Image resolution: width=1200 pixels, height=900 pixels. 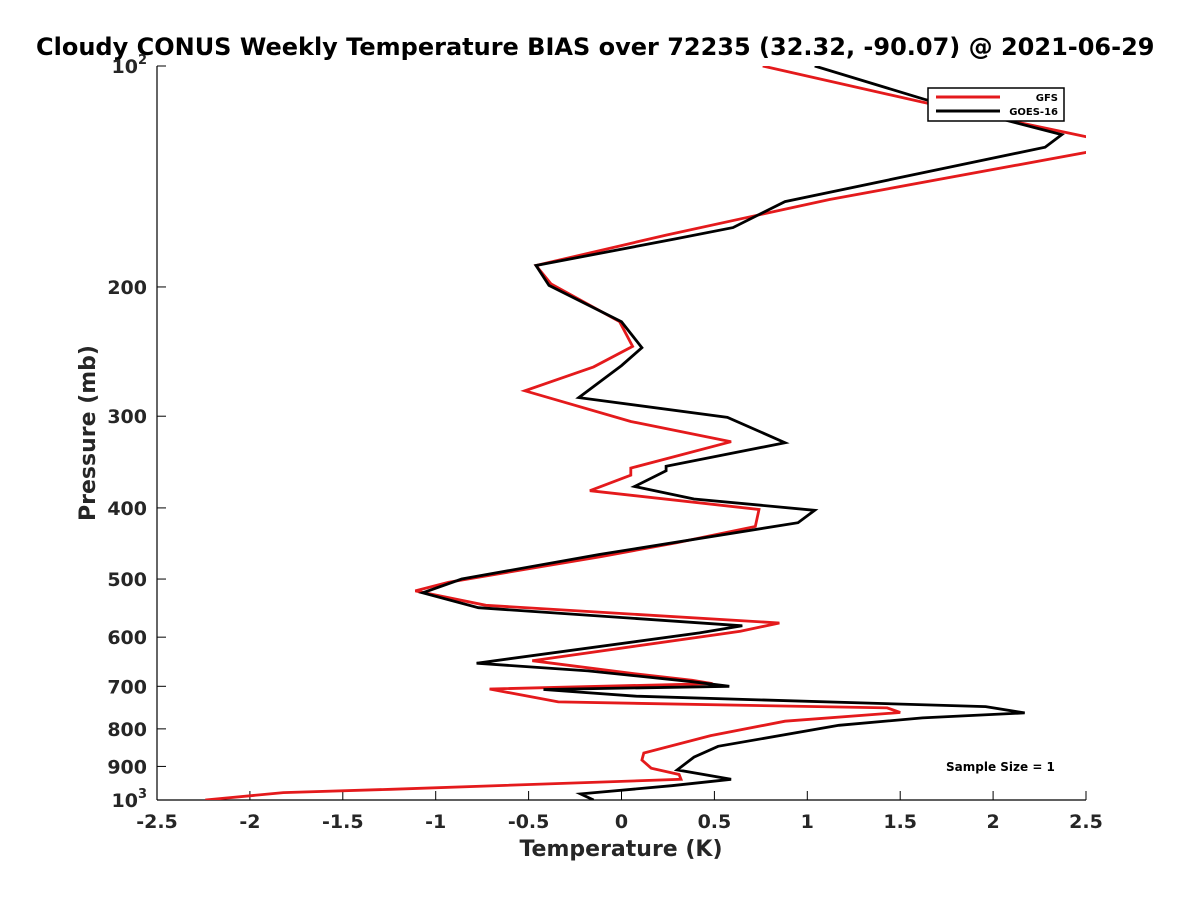 What do you see at coordinates (343, 822) in the screenshot?
I see `x-tick-label: -1.5` at bounding box center [343, 822].